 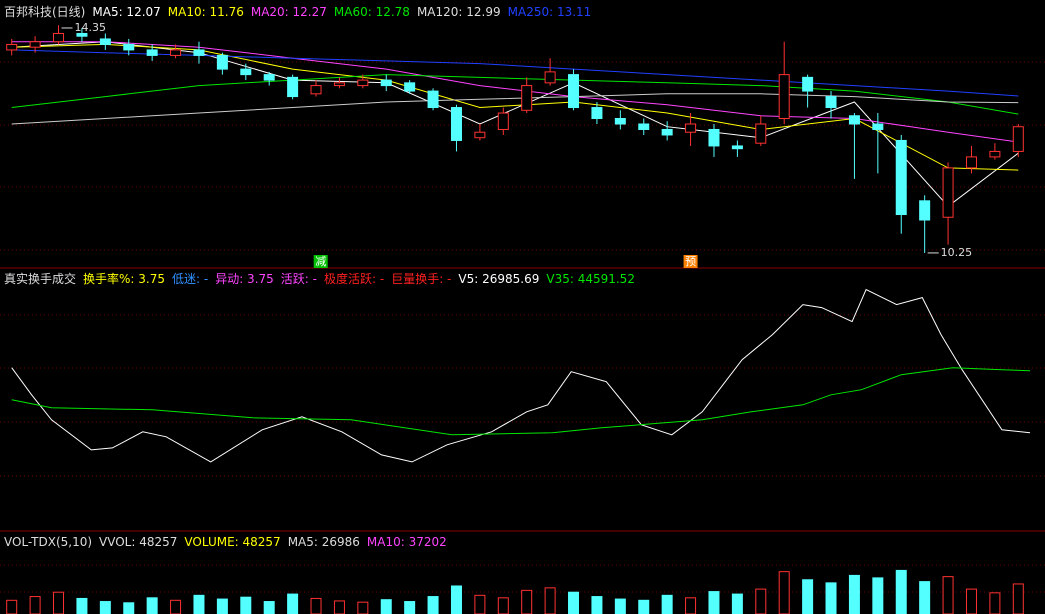 I want to click on signal-label: 预, so click(x=690, y=261).